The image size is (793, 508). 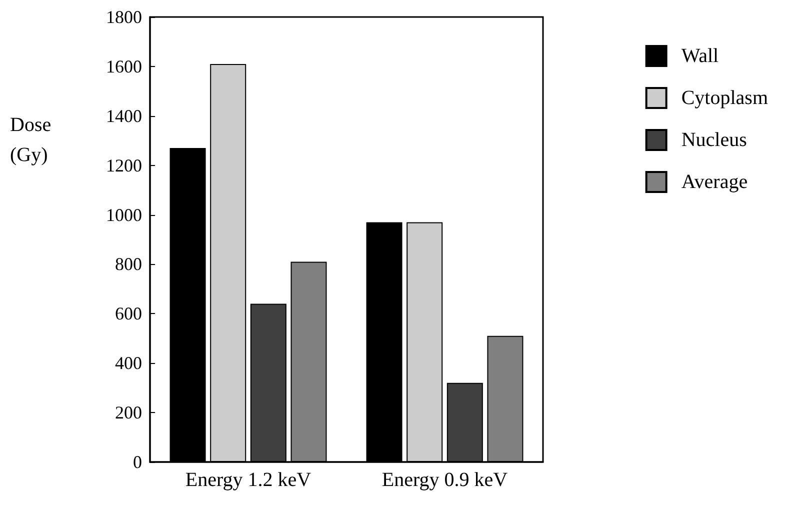 I want to click on x-tick-label: Energy 1.2 keV, so click(x=248, y=480).